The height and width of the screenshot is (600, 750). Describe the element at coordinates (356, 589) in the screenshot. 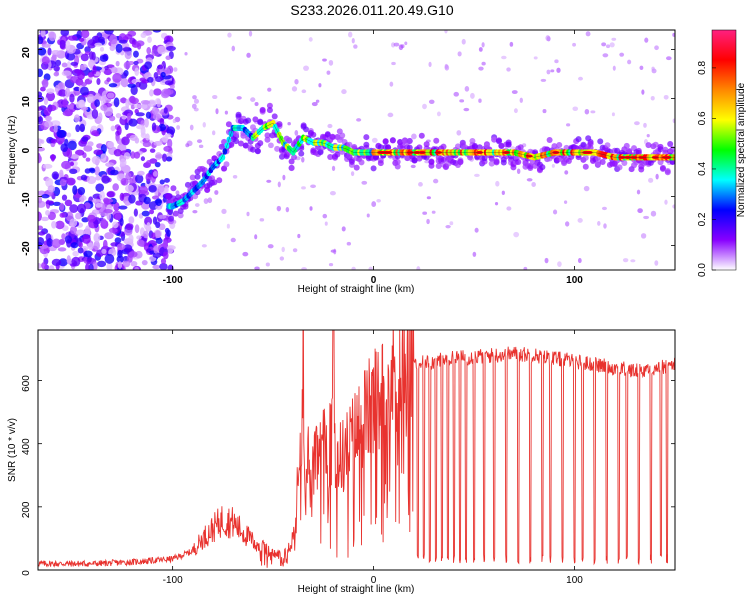

I see `snr-xlabel: Height of straight line (km)` at that location.